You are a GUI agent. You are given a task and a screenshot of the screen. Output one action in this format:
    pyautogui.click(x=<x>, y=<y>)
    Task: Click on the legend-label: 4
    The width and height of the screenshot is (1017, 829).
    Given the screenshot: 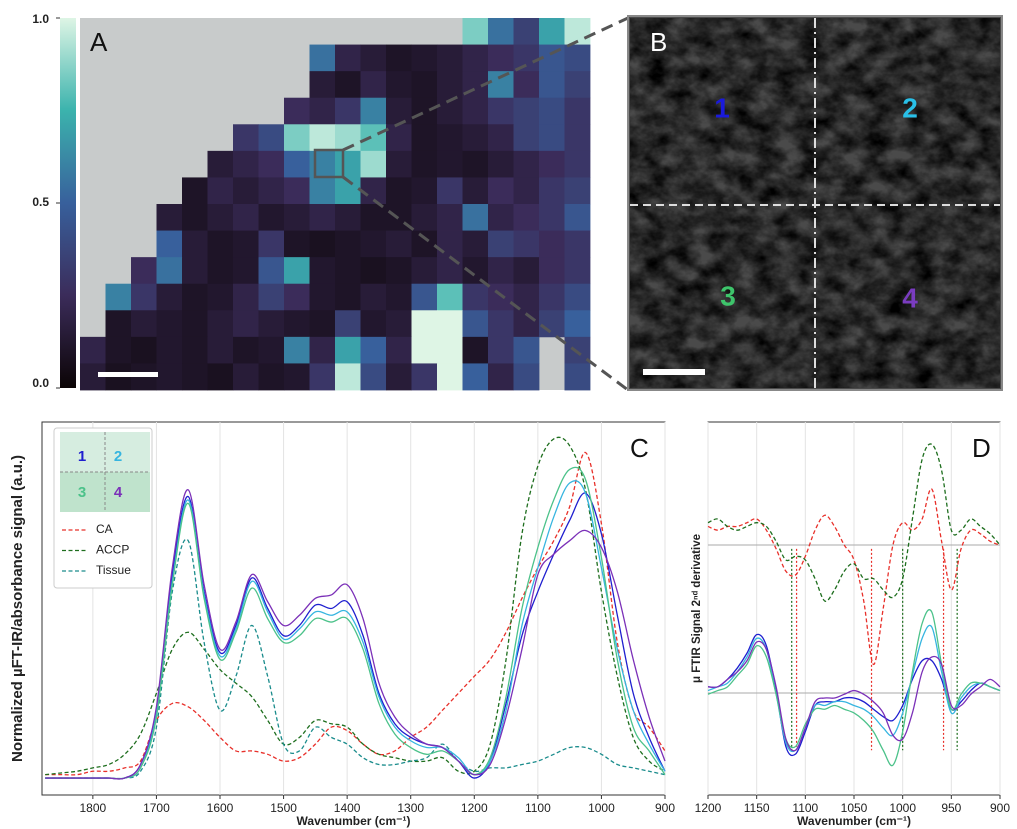 What is the action you would take?
    pyautogui.click(x=118, y=492)
    